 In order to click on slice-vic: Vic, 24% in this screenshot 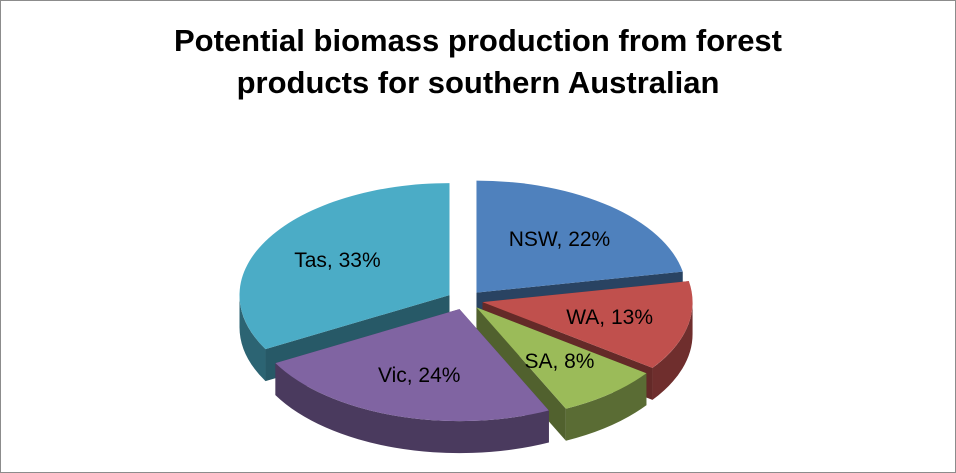, I will do `click(412, 381)`.